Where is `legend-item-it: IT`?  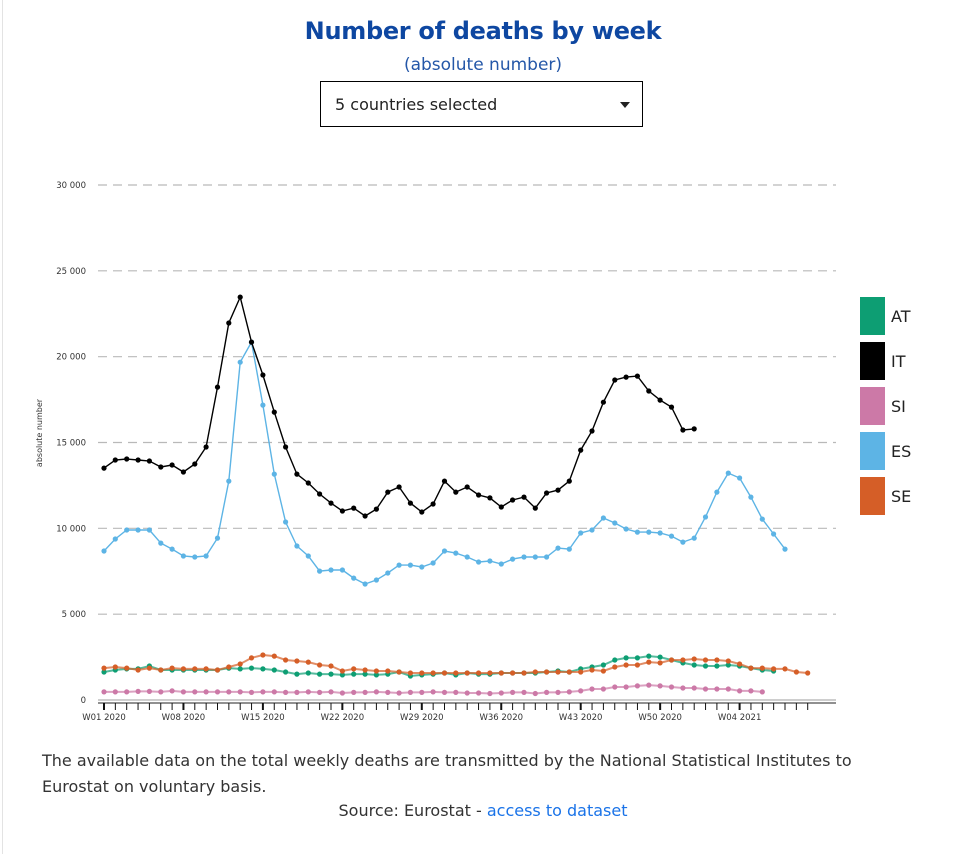 legend-item-it: IT is located at coordinates (900, 364).